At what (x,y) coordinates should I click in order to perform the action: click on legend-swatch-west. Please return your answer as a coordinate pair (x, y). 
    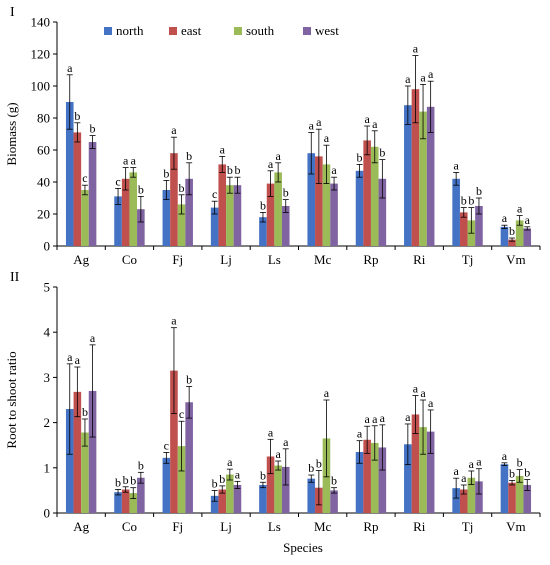
    Looking at the image, I should click on (307, 31).